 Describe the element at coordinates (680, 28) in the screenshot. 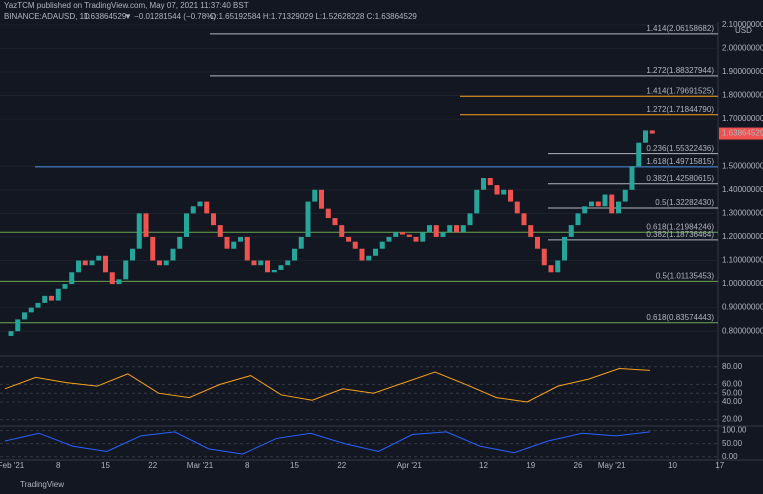

I see `fib-label: 1.414(2.06158682)` at that location.